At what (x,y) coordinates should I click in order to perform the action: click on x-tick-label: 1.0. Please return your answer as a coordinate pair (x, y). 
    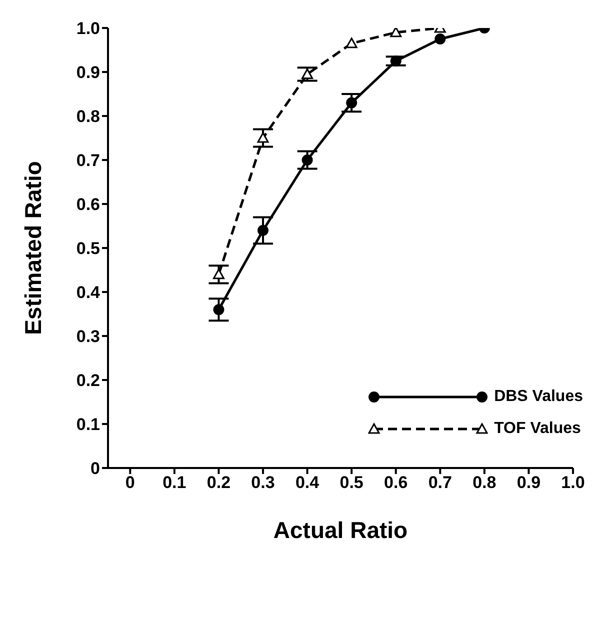
    Looking at the image, I should click on (573, 482).